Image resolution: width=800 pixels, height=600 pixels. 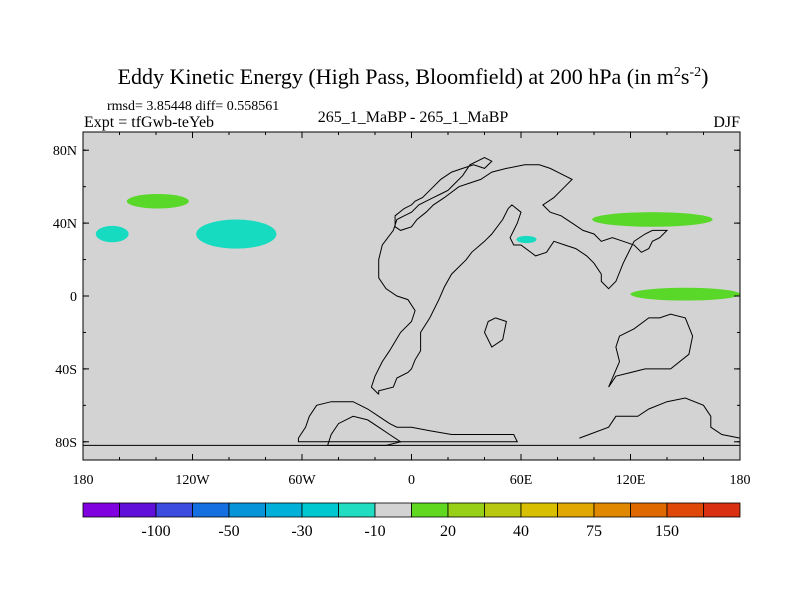 What do you see at coordinates (302, 480) in the screenshot?
I see `x-tick-label: 60W` at bounding box center [302, 480].